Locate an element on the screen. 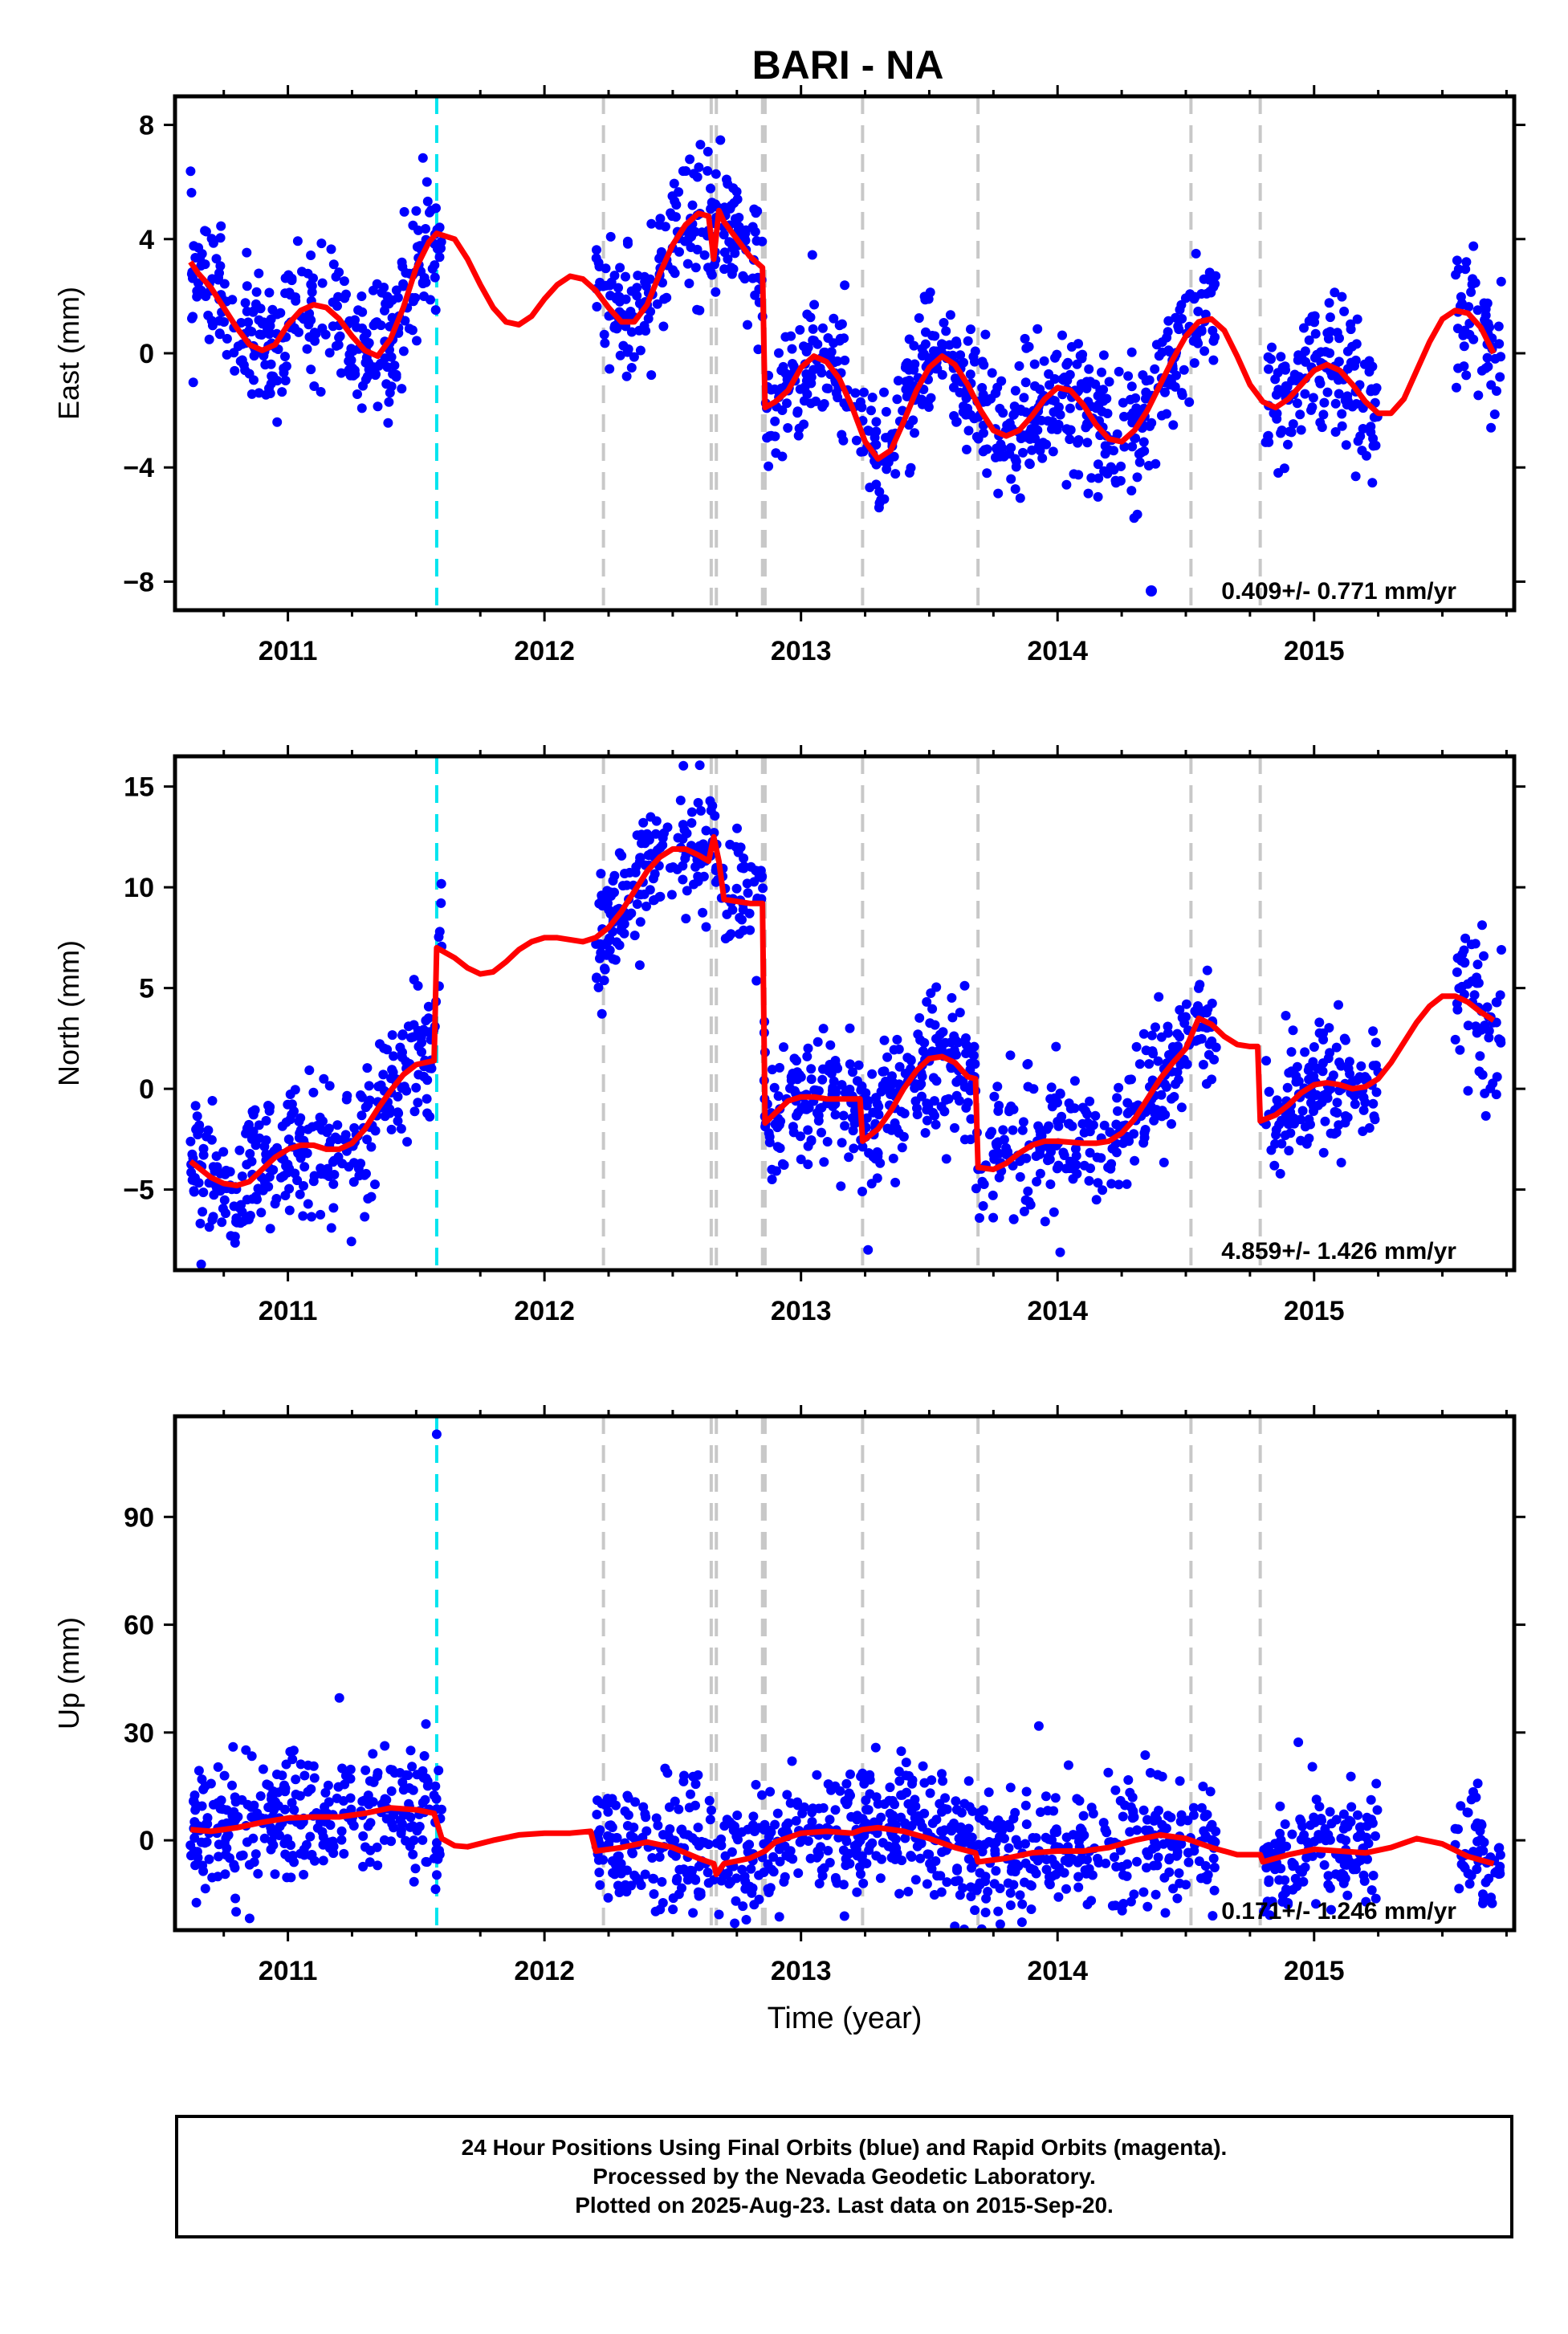  x-tick-label: 2011 is located at coordinates (288, 1971).